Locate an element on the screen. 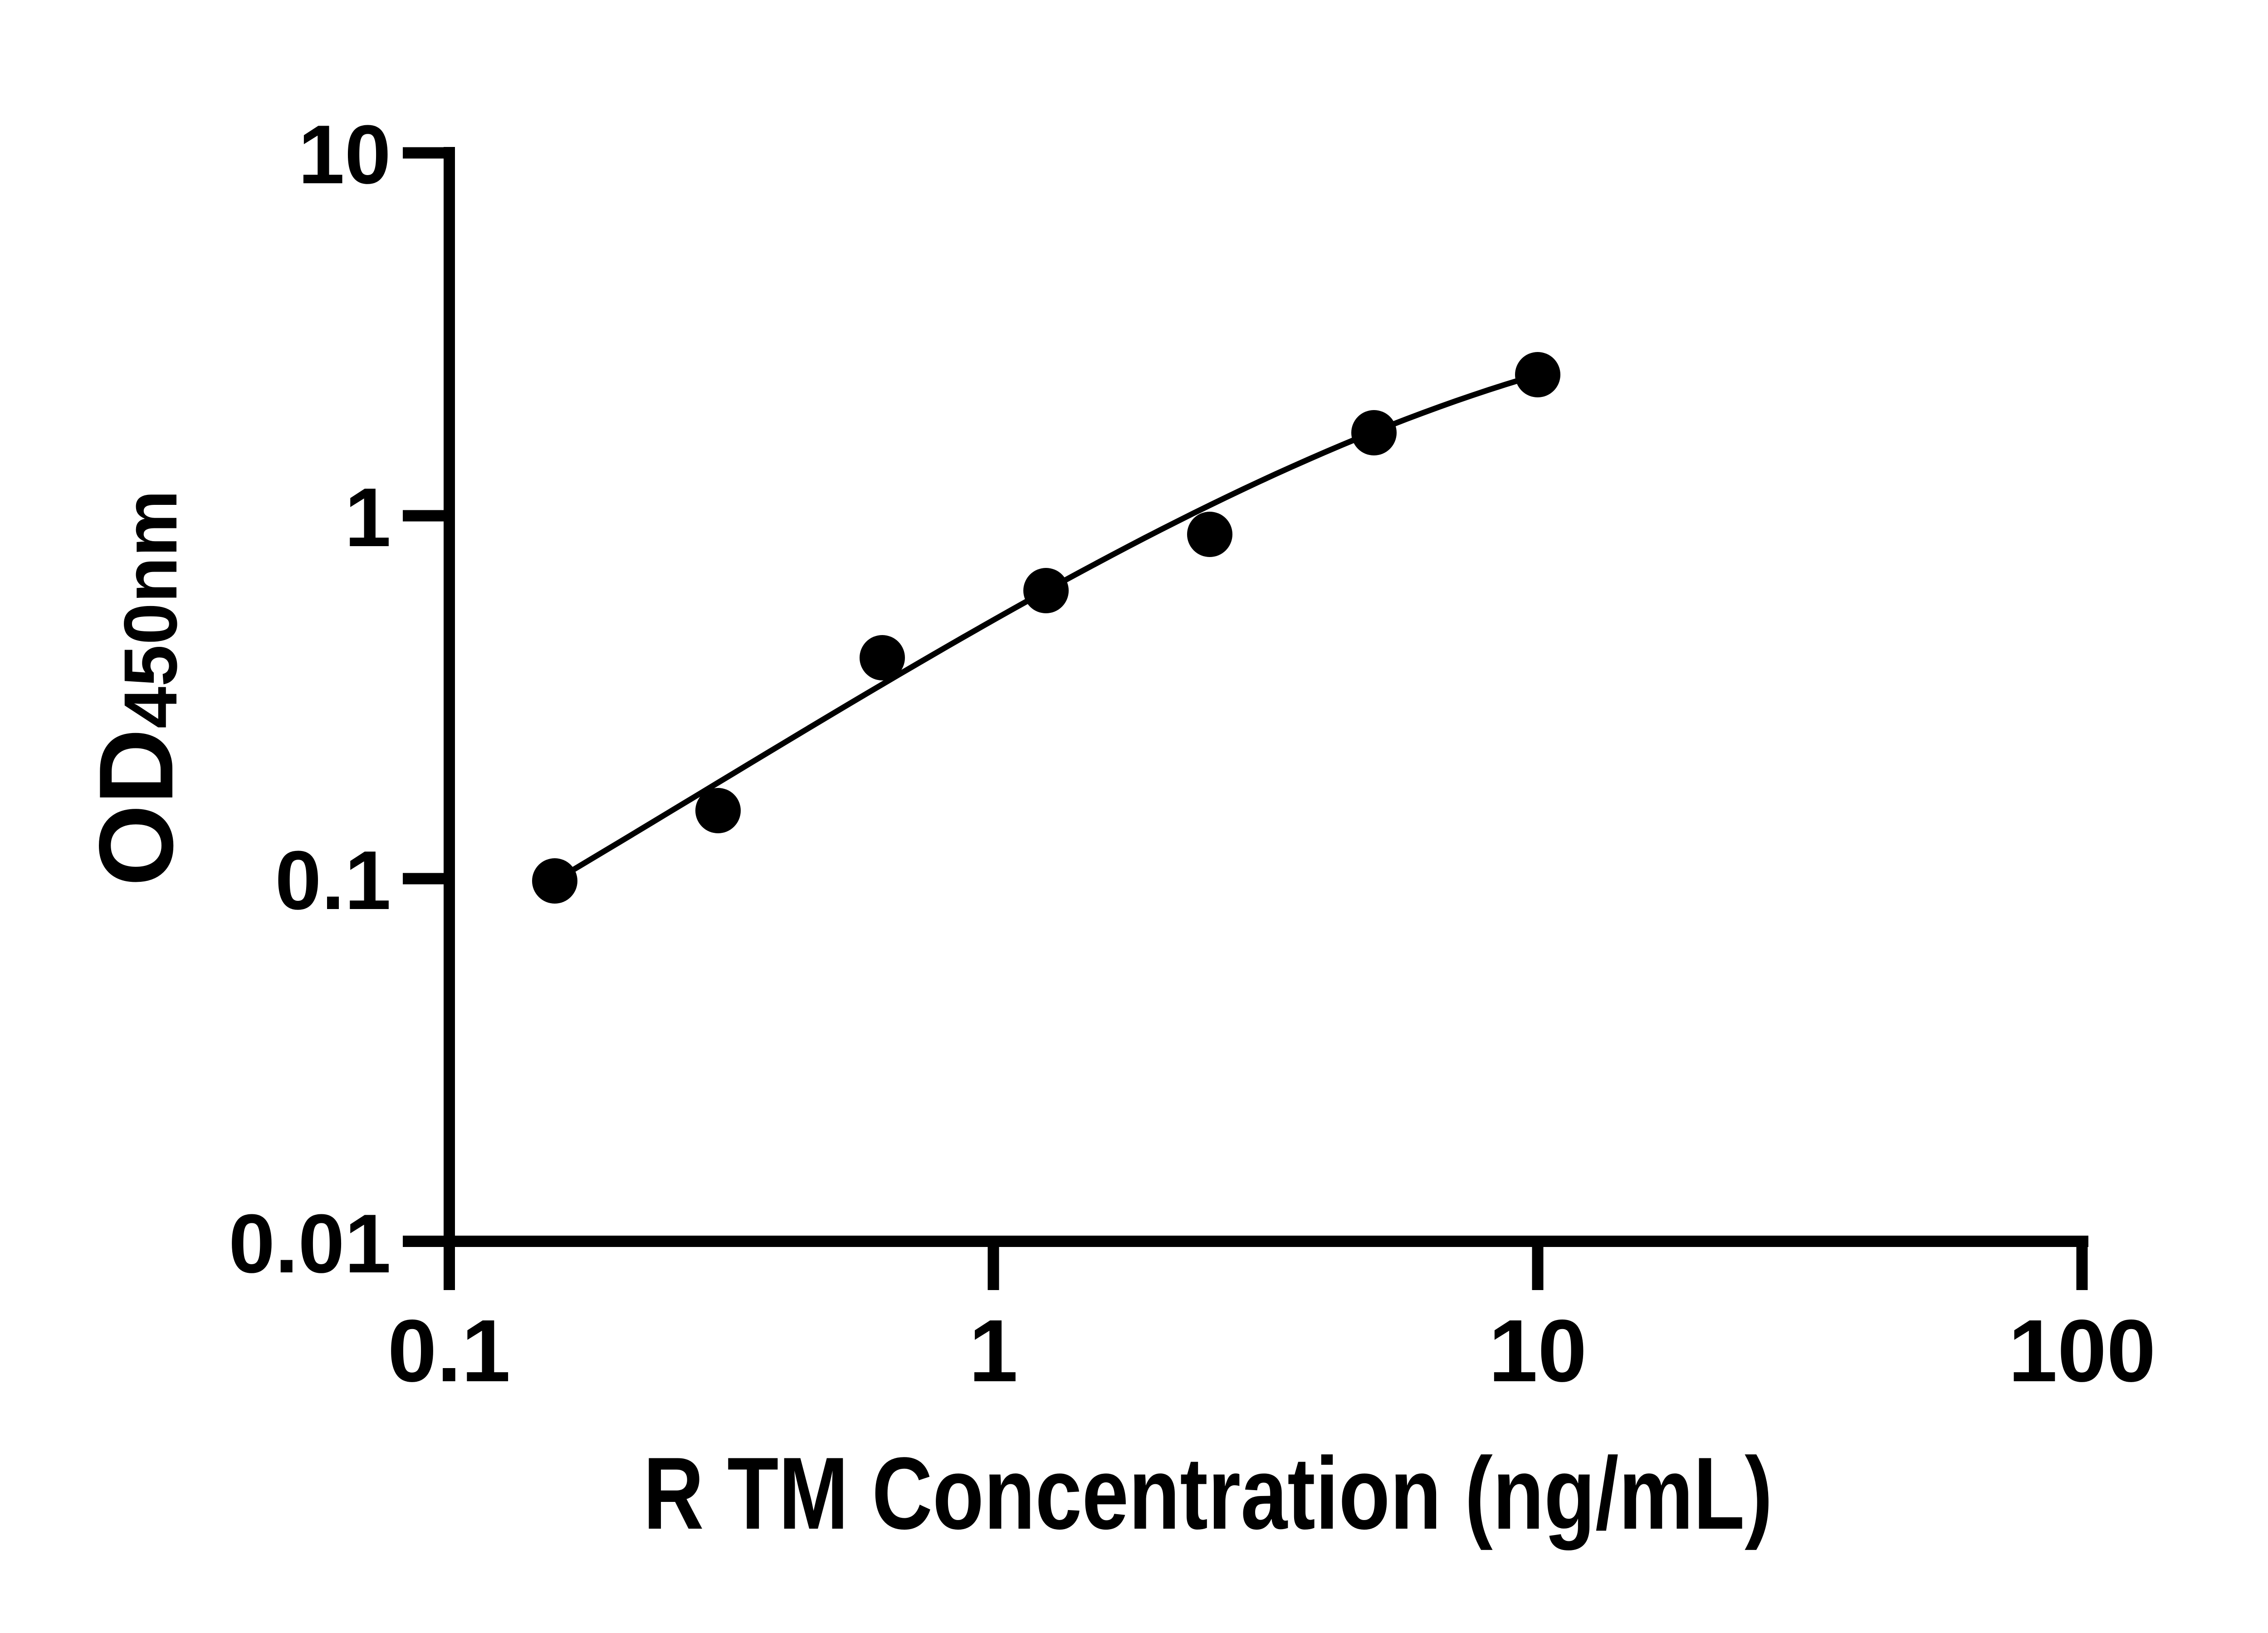 This screenshot has width=2268, height=1633. svg-text: 100 is located at coordinates (2082, 1350).